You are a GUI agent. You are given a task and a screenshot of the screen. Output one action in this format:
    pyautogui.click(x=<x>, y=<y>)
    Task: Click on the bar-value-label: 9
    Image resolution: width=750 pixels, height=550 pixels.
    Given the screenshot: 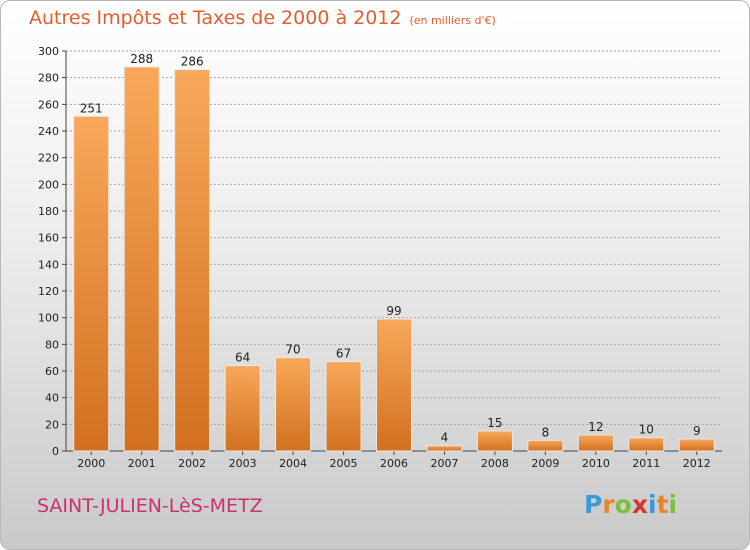 What is the action you would take?
    pyautogui.click(x=697, y=431)
    